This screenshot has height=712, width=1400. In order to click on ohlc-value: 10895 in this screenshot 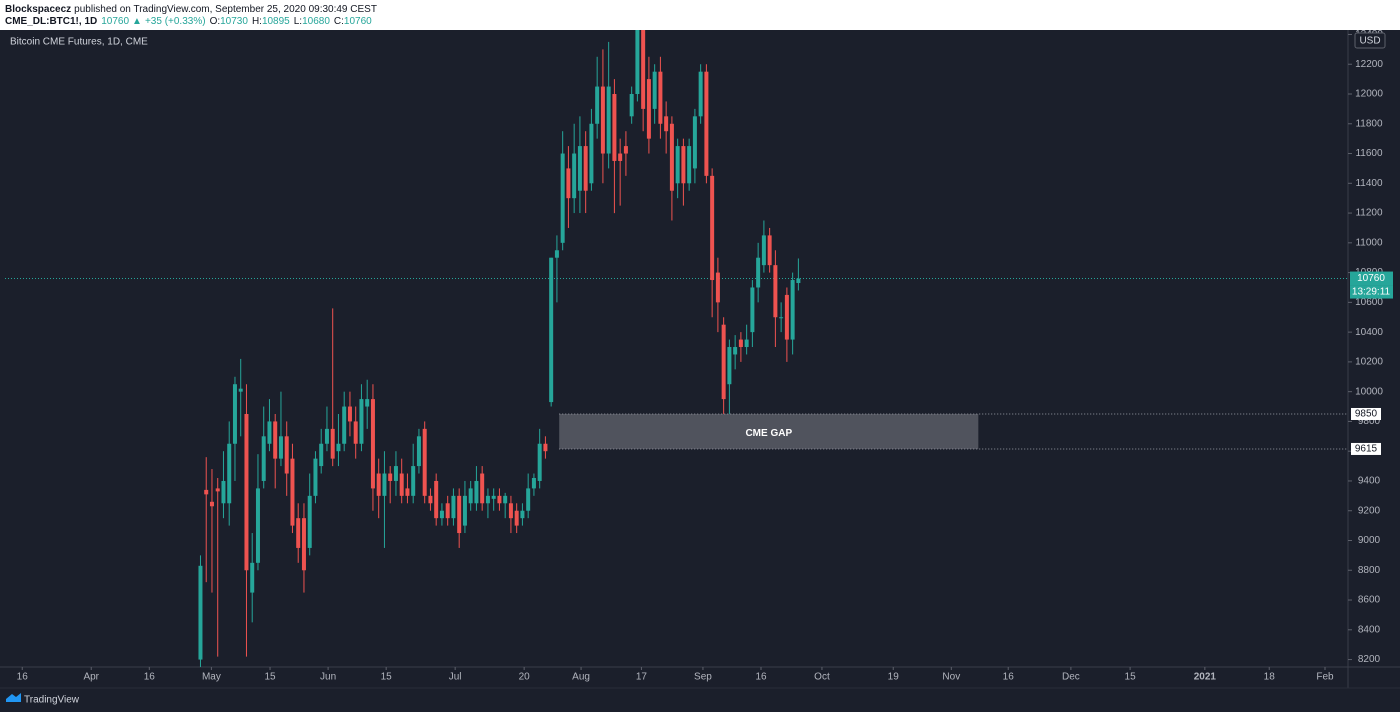, I will do `click(276, 21)`.